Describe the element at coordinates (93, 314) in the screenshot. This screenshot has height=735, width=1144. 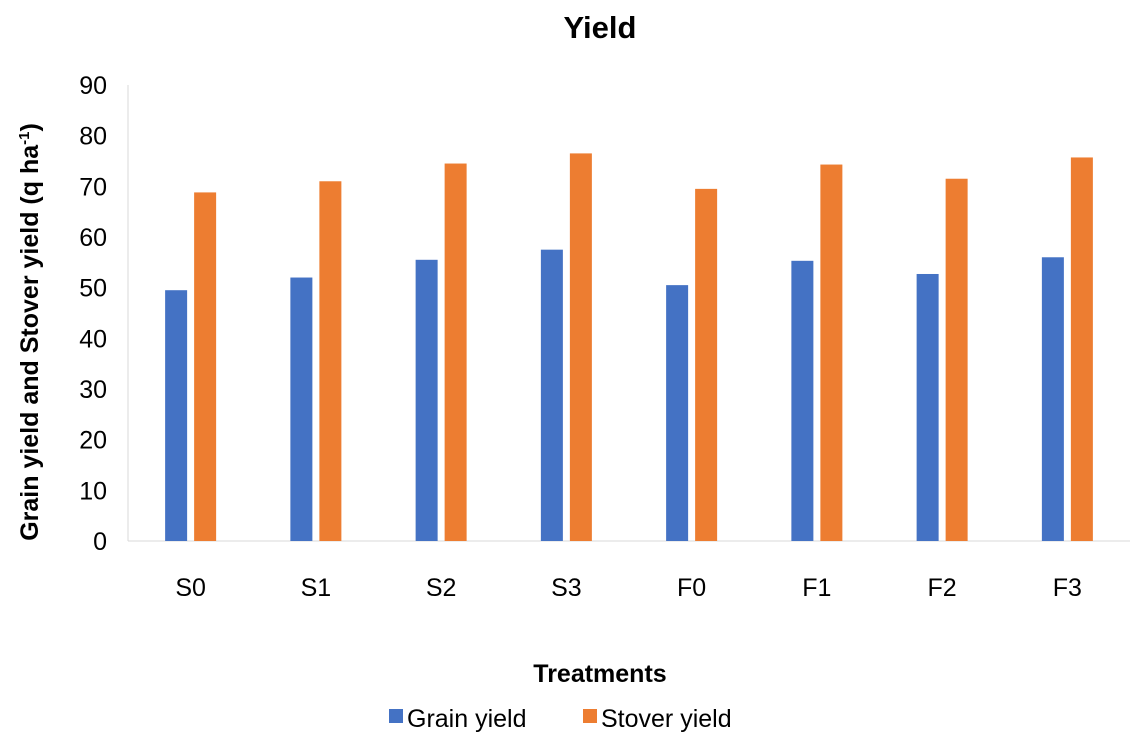
I see `y-axis-ticks: 0 10 20 30 40 50 60 70 80 90` at that location.